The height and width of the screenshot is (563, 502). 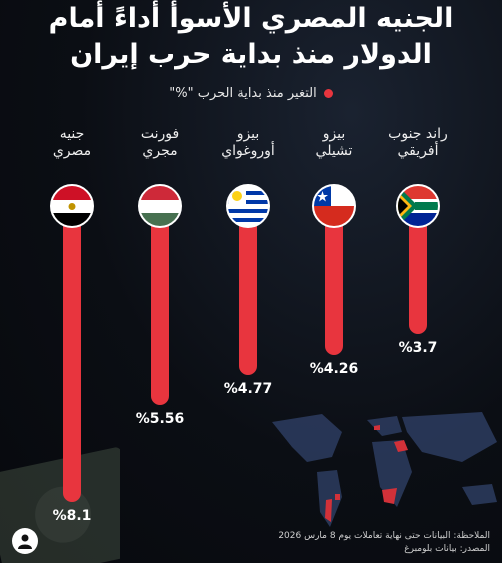 I want to click on value-label: %4.26, so click(x=334, y=369).